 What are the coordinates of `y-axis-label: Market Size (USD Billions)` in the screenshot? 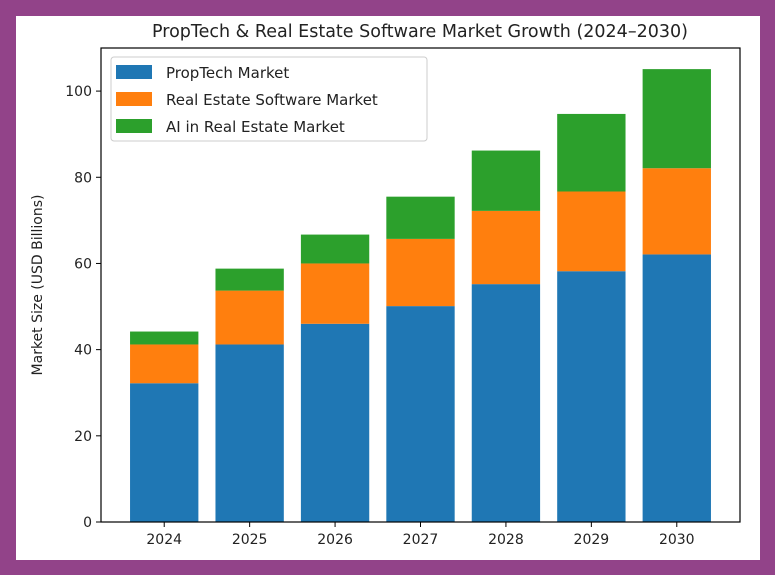 It's located at (38, 285).